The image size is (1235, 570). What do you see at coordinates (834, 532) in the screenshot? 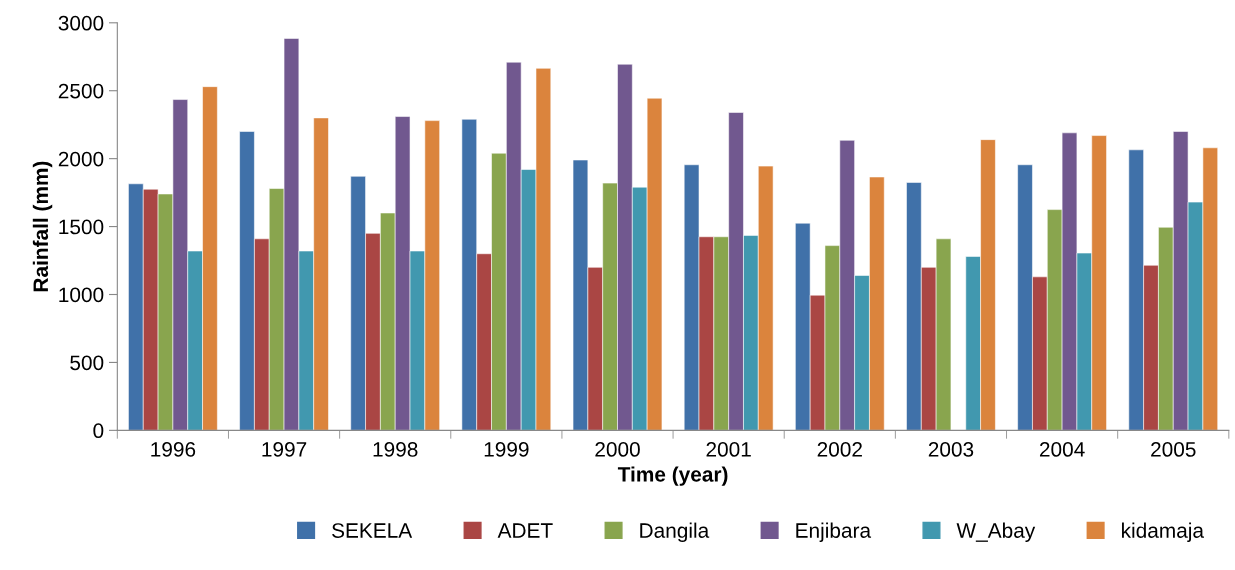
I see `legend-label: Enjibara` at bounding box center [834, 532].